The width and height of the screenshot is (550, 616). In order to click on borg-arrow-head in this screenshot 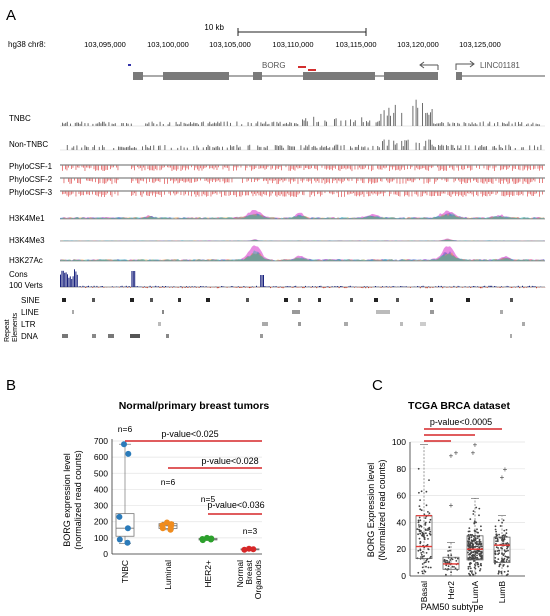, I will do `click(422, 65)`.